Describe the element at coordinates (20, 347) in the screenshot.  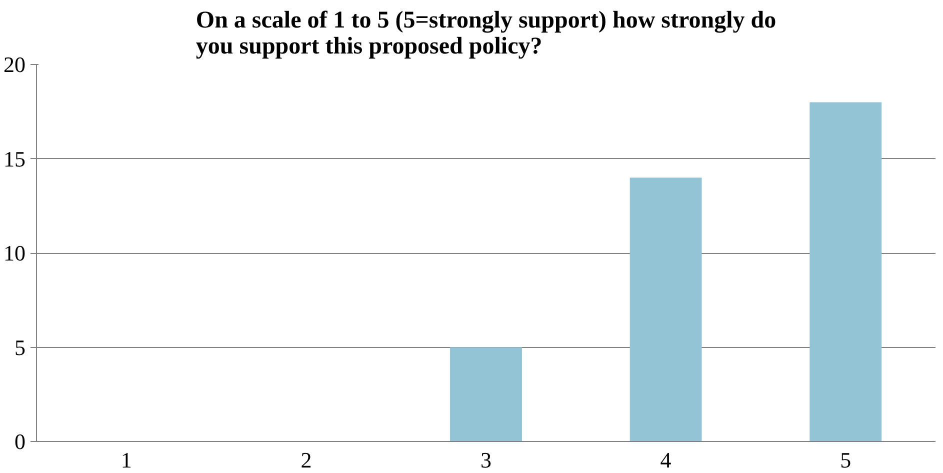
I see `y-tick-label: 5` at that location.